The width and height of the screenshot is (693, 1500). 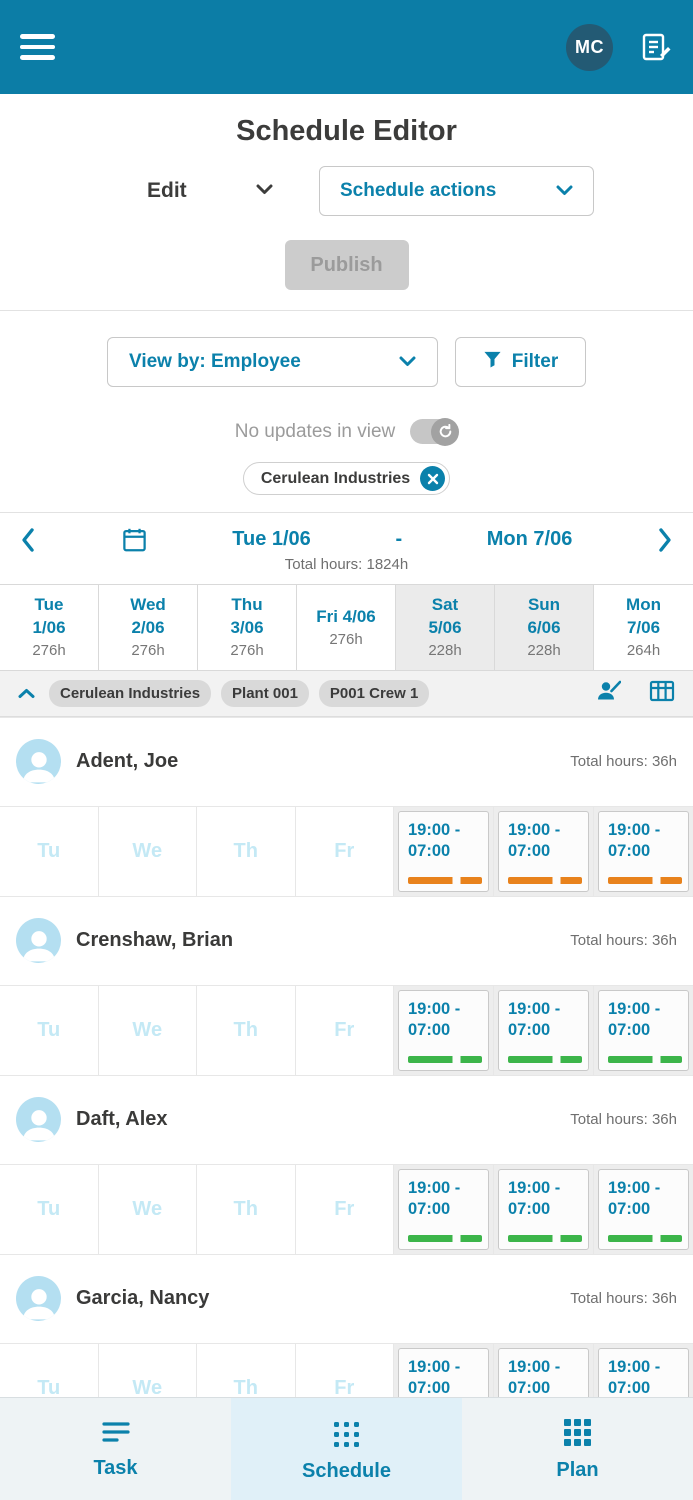 I want to click on schedule-actions-button: Schedule actions, so click(x=456, y=191).